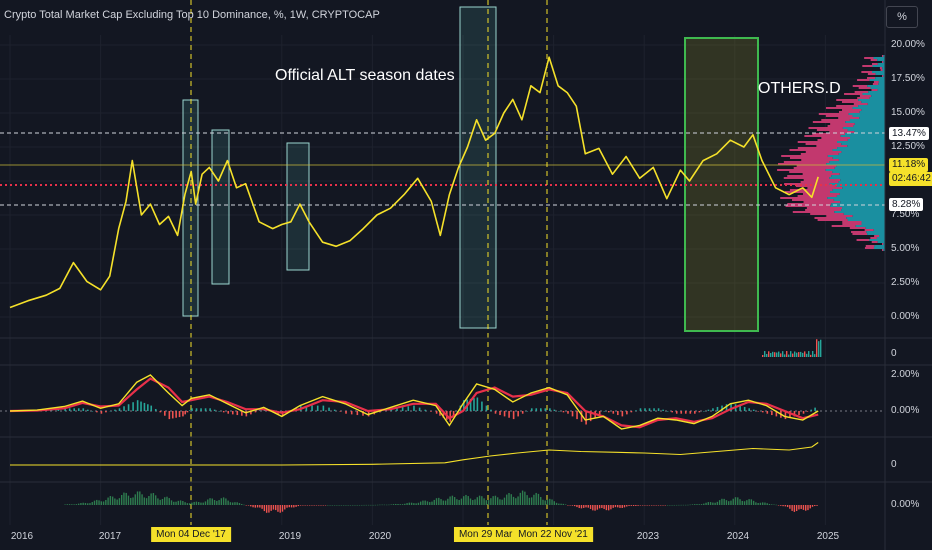  Describe the element at coordinates (905, 316) in the screenshot. I see `y-tick-label: 0.00%` at that location.